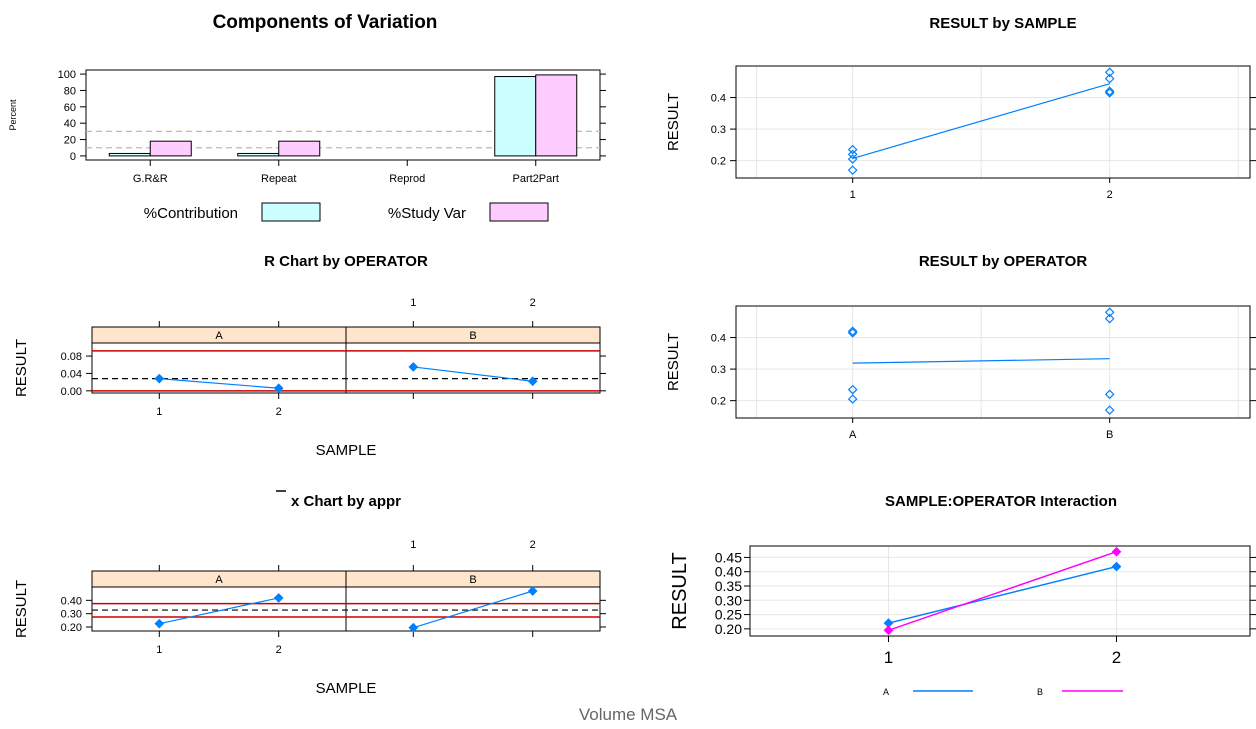 The image size is (1256, 729). Describe the element at coordinates (346, 501) in the screenshot. I see `xbar_chart-title: x Chart by appr` at that location.